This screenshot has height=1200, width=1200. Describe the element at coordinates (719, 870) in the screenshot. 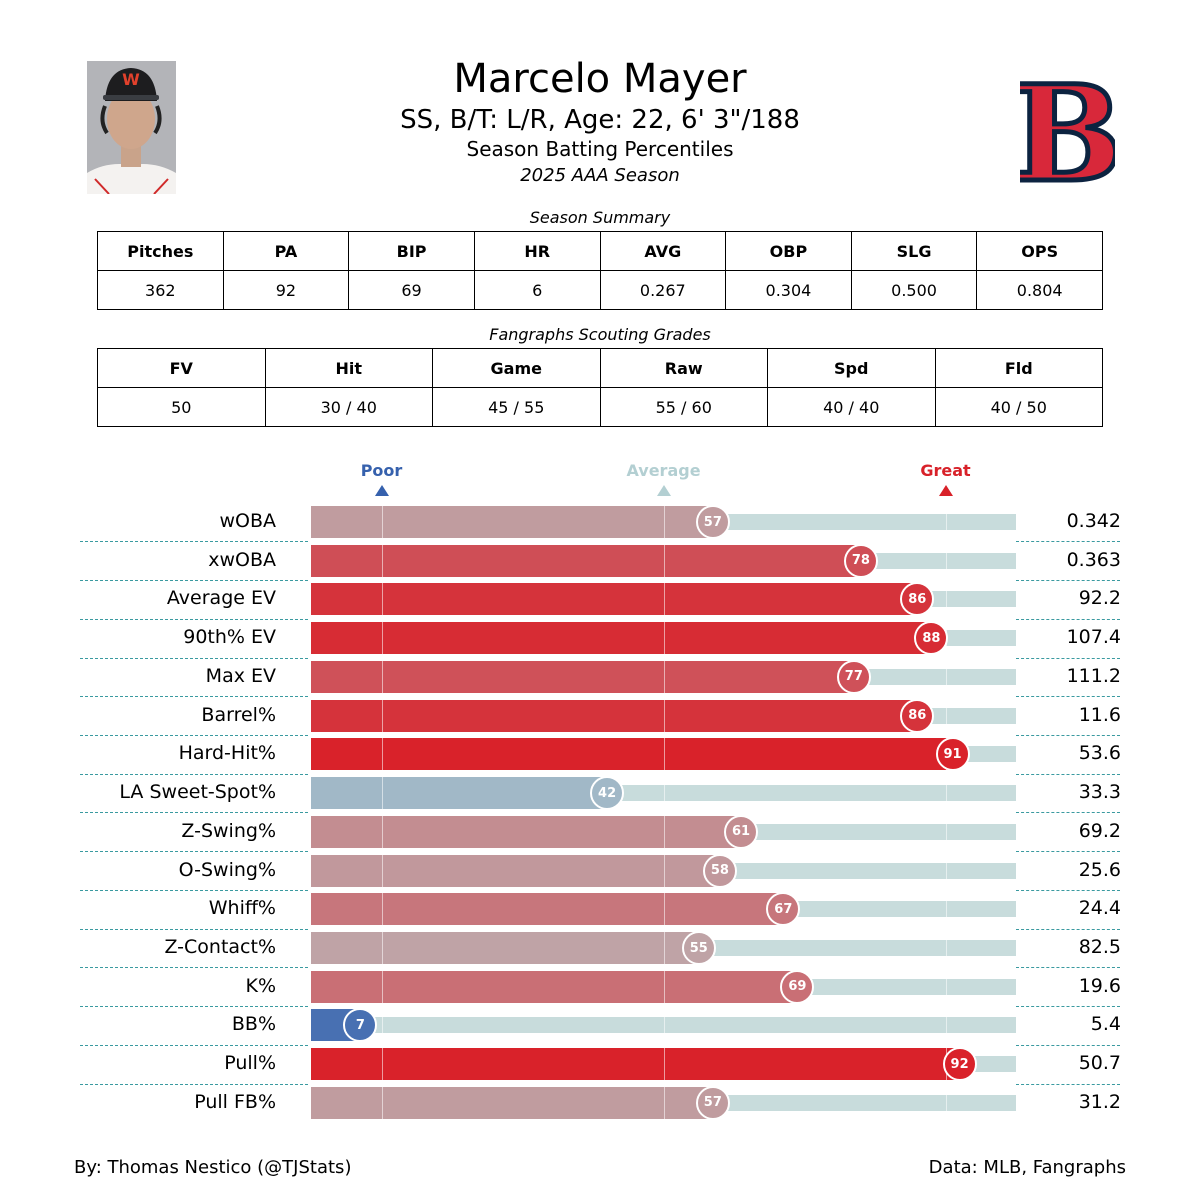

I see `percentile-marker: 58` at that location.